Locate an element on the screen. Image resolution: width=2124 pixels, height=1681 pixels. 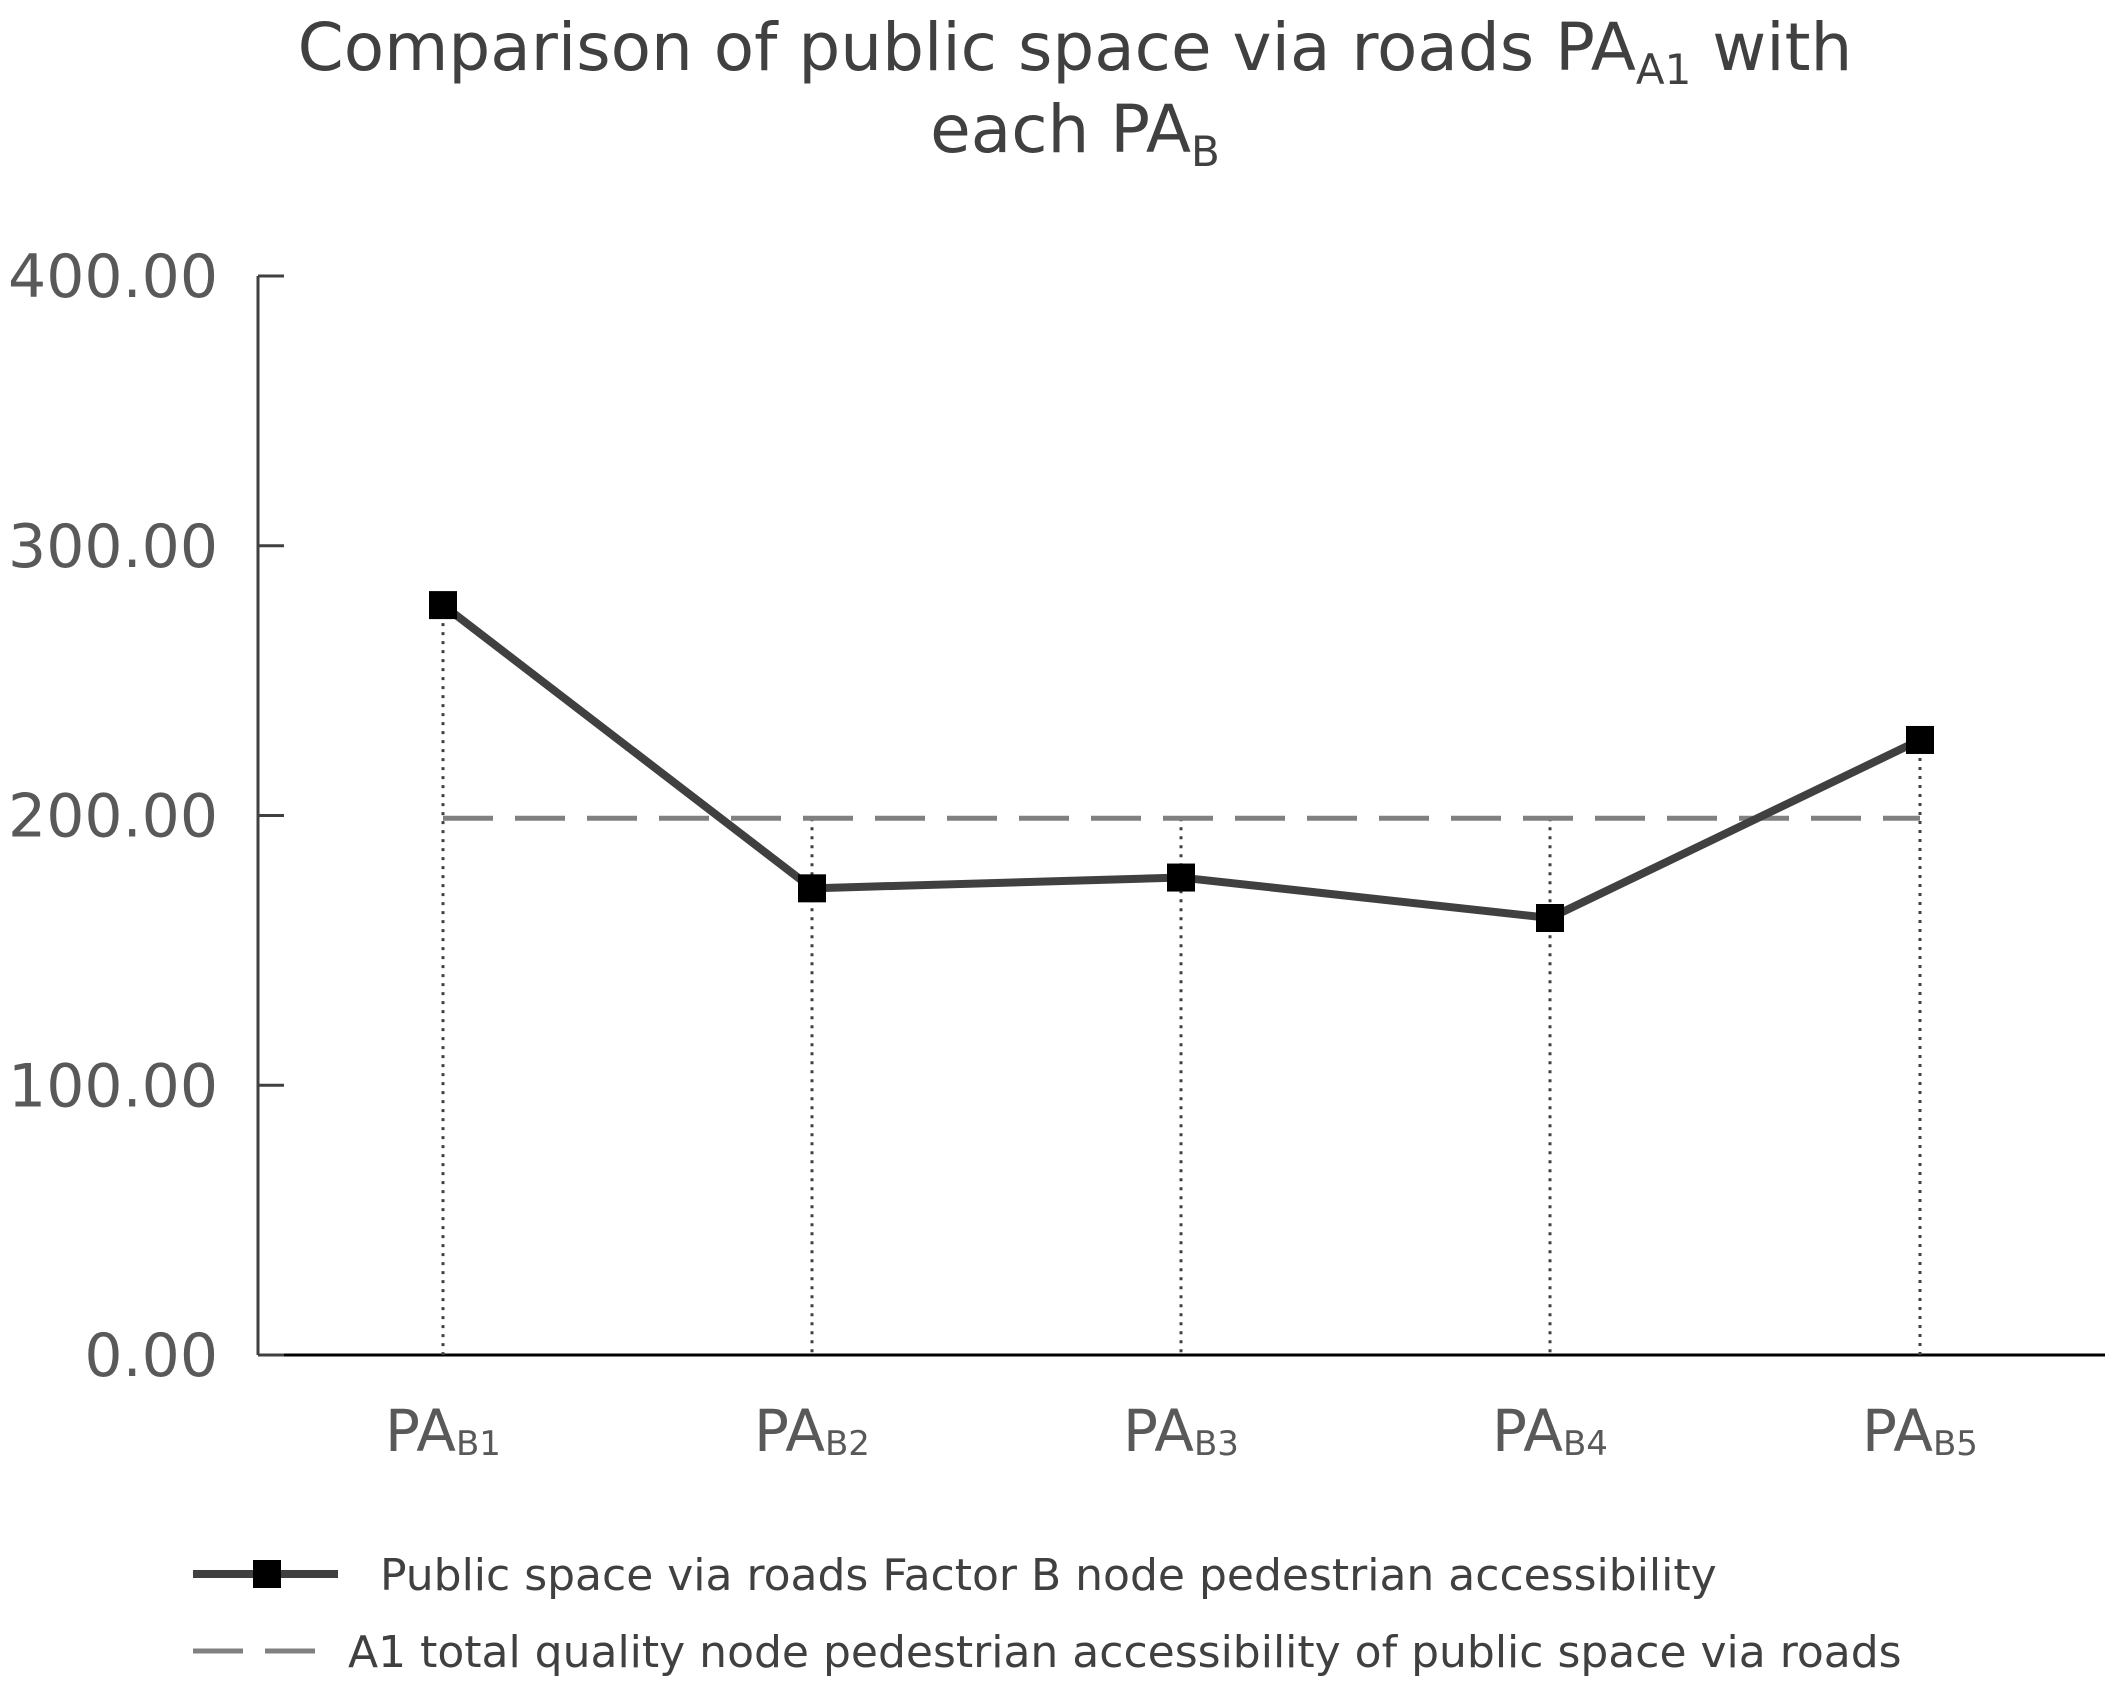
x-tick-label: PAB2 is located at coordinates (812, 1431).